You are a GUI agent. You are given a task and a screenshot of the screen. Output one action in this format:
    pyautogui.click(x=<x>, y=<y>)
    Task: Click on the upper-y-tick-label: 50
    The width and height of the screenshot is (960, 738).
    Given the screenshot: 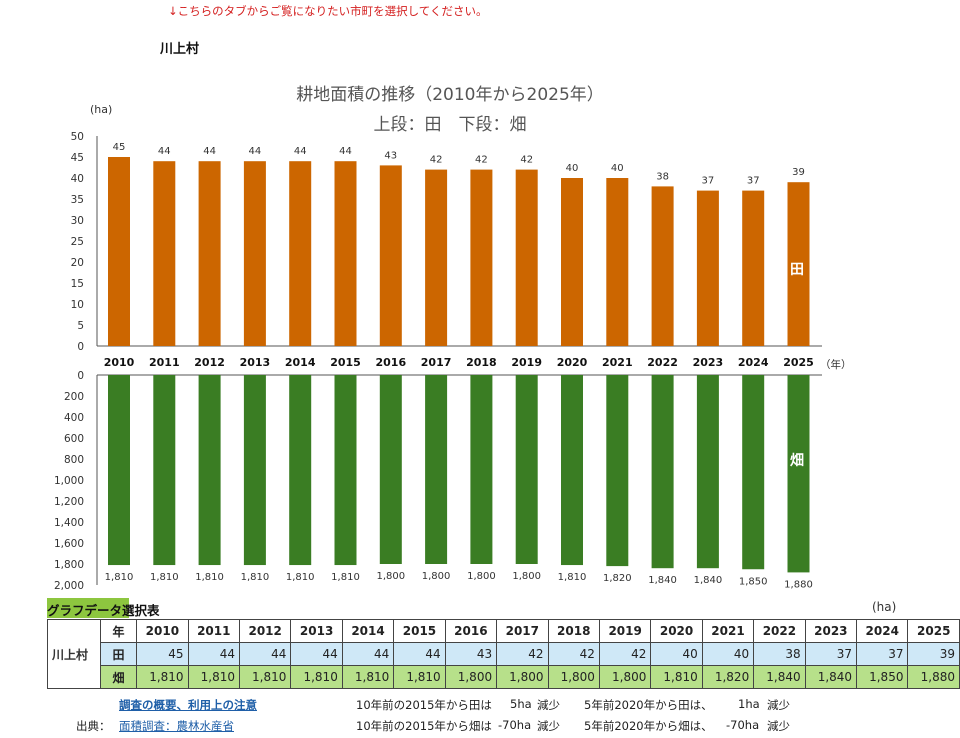 What is the action you would take?
    pyautogui.click(x=77, y=137)
    